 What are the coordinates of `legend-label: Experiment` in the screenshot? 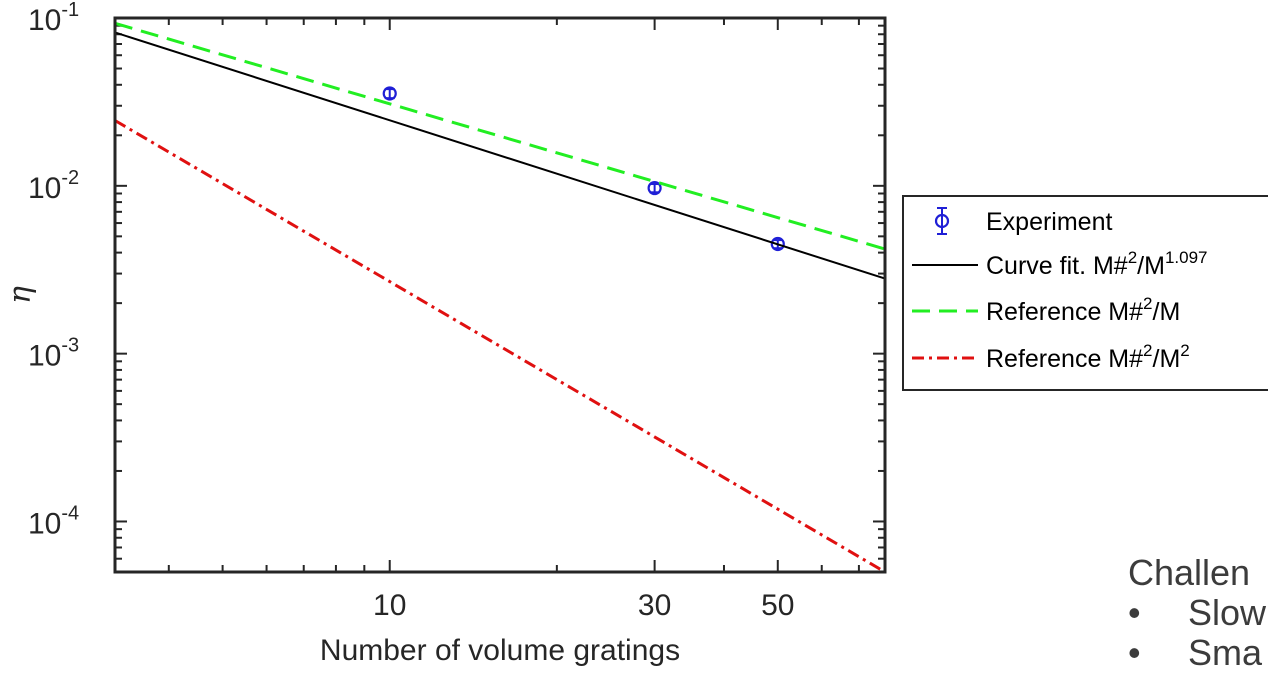 It's located at (1049, 222).